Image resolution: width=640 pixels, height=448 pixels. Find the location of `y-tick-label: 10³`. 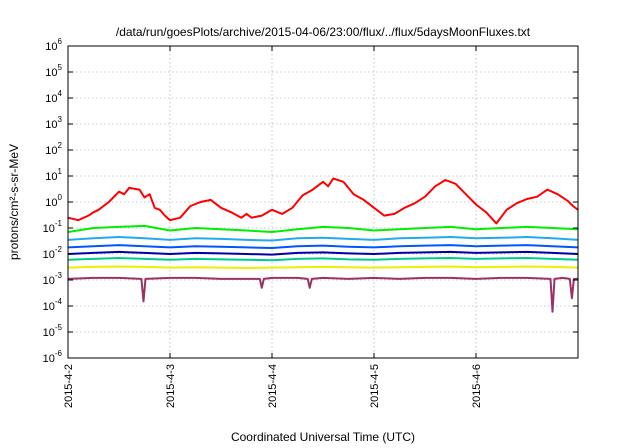

y-tick-label: 10³ is located at coordinates (53, 123).